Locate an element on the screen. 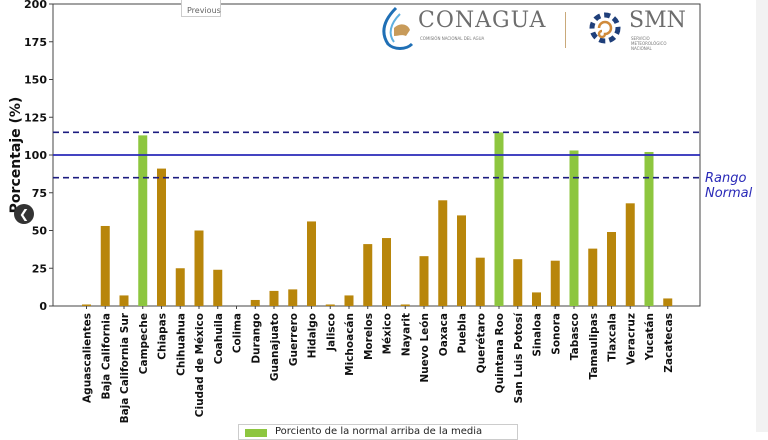  x-tick-label: Hidalgo is located at coordinates (313, 335).